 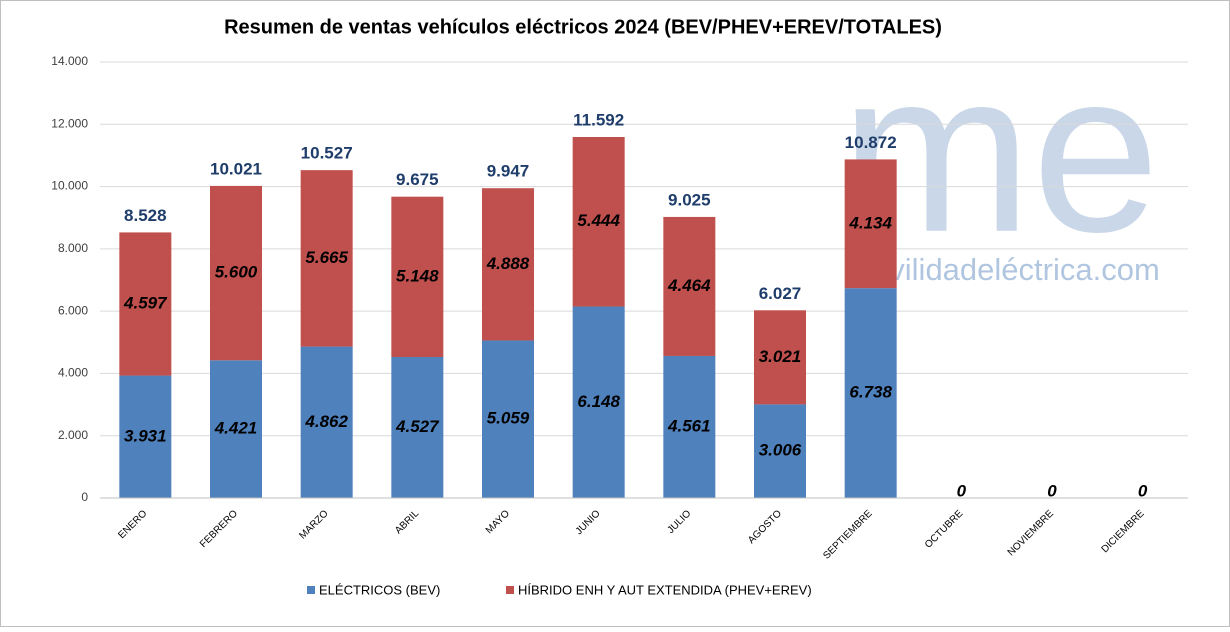 I want to click on total-label: 6.027, so click(x=780, y=293).